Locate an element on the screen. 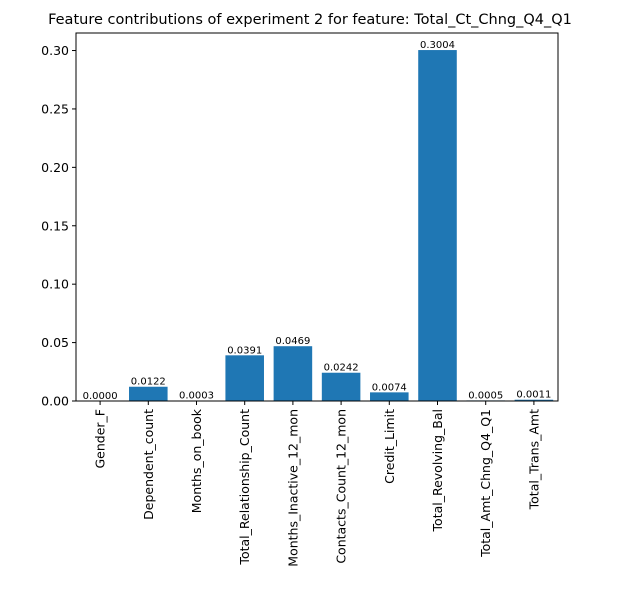  y-tick-label: 0.25 is located at coordinates (55, 108).